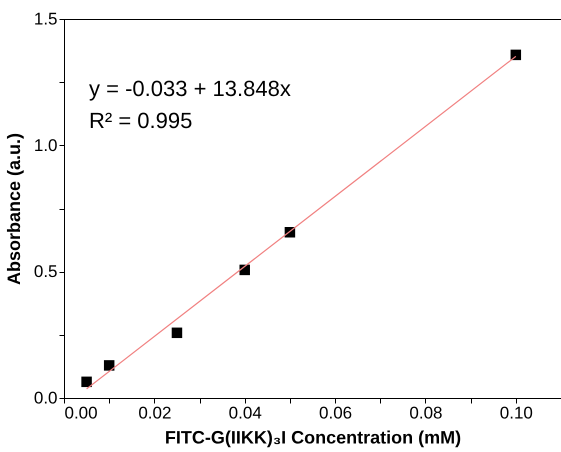  What do you see at coordinates (155, 413) in the screenshot?
I see `x-tick-label: 0.02` at bounding box center [155, 413].